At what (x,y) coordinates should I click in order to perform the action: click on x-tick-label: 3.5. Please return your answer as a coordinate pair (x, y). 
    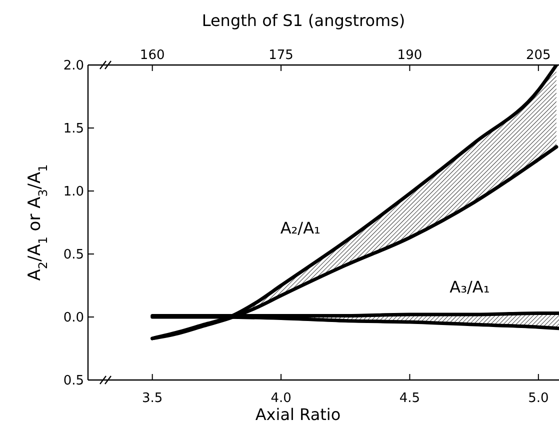
    Looking at the image, I should click on (152, 398).